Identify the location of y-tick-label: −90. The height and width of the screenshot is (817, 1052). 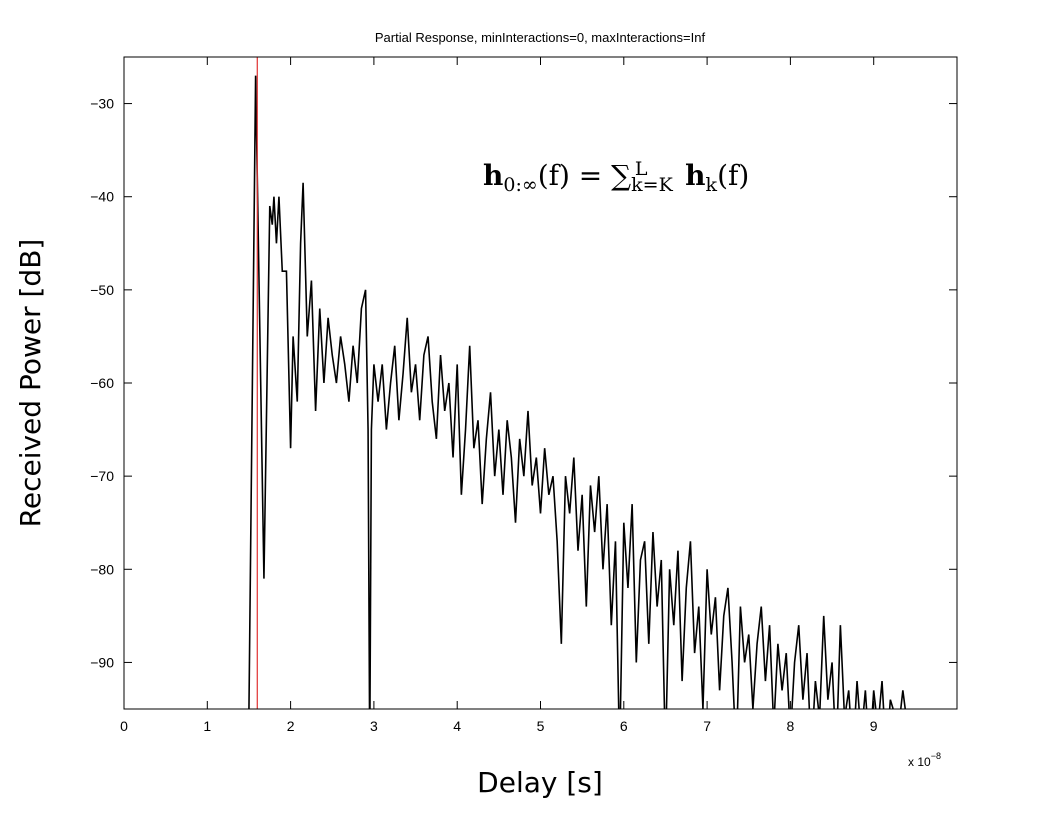
(102, 662).